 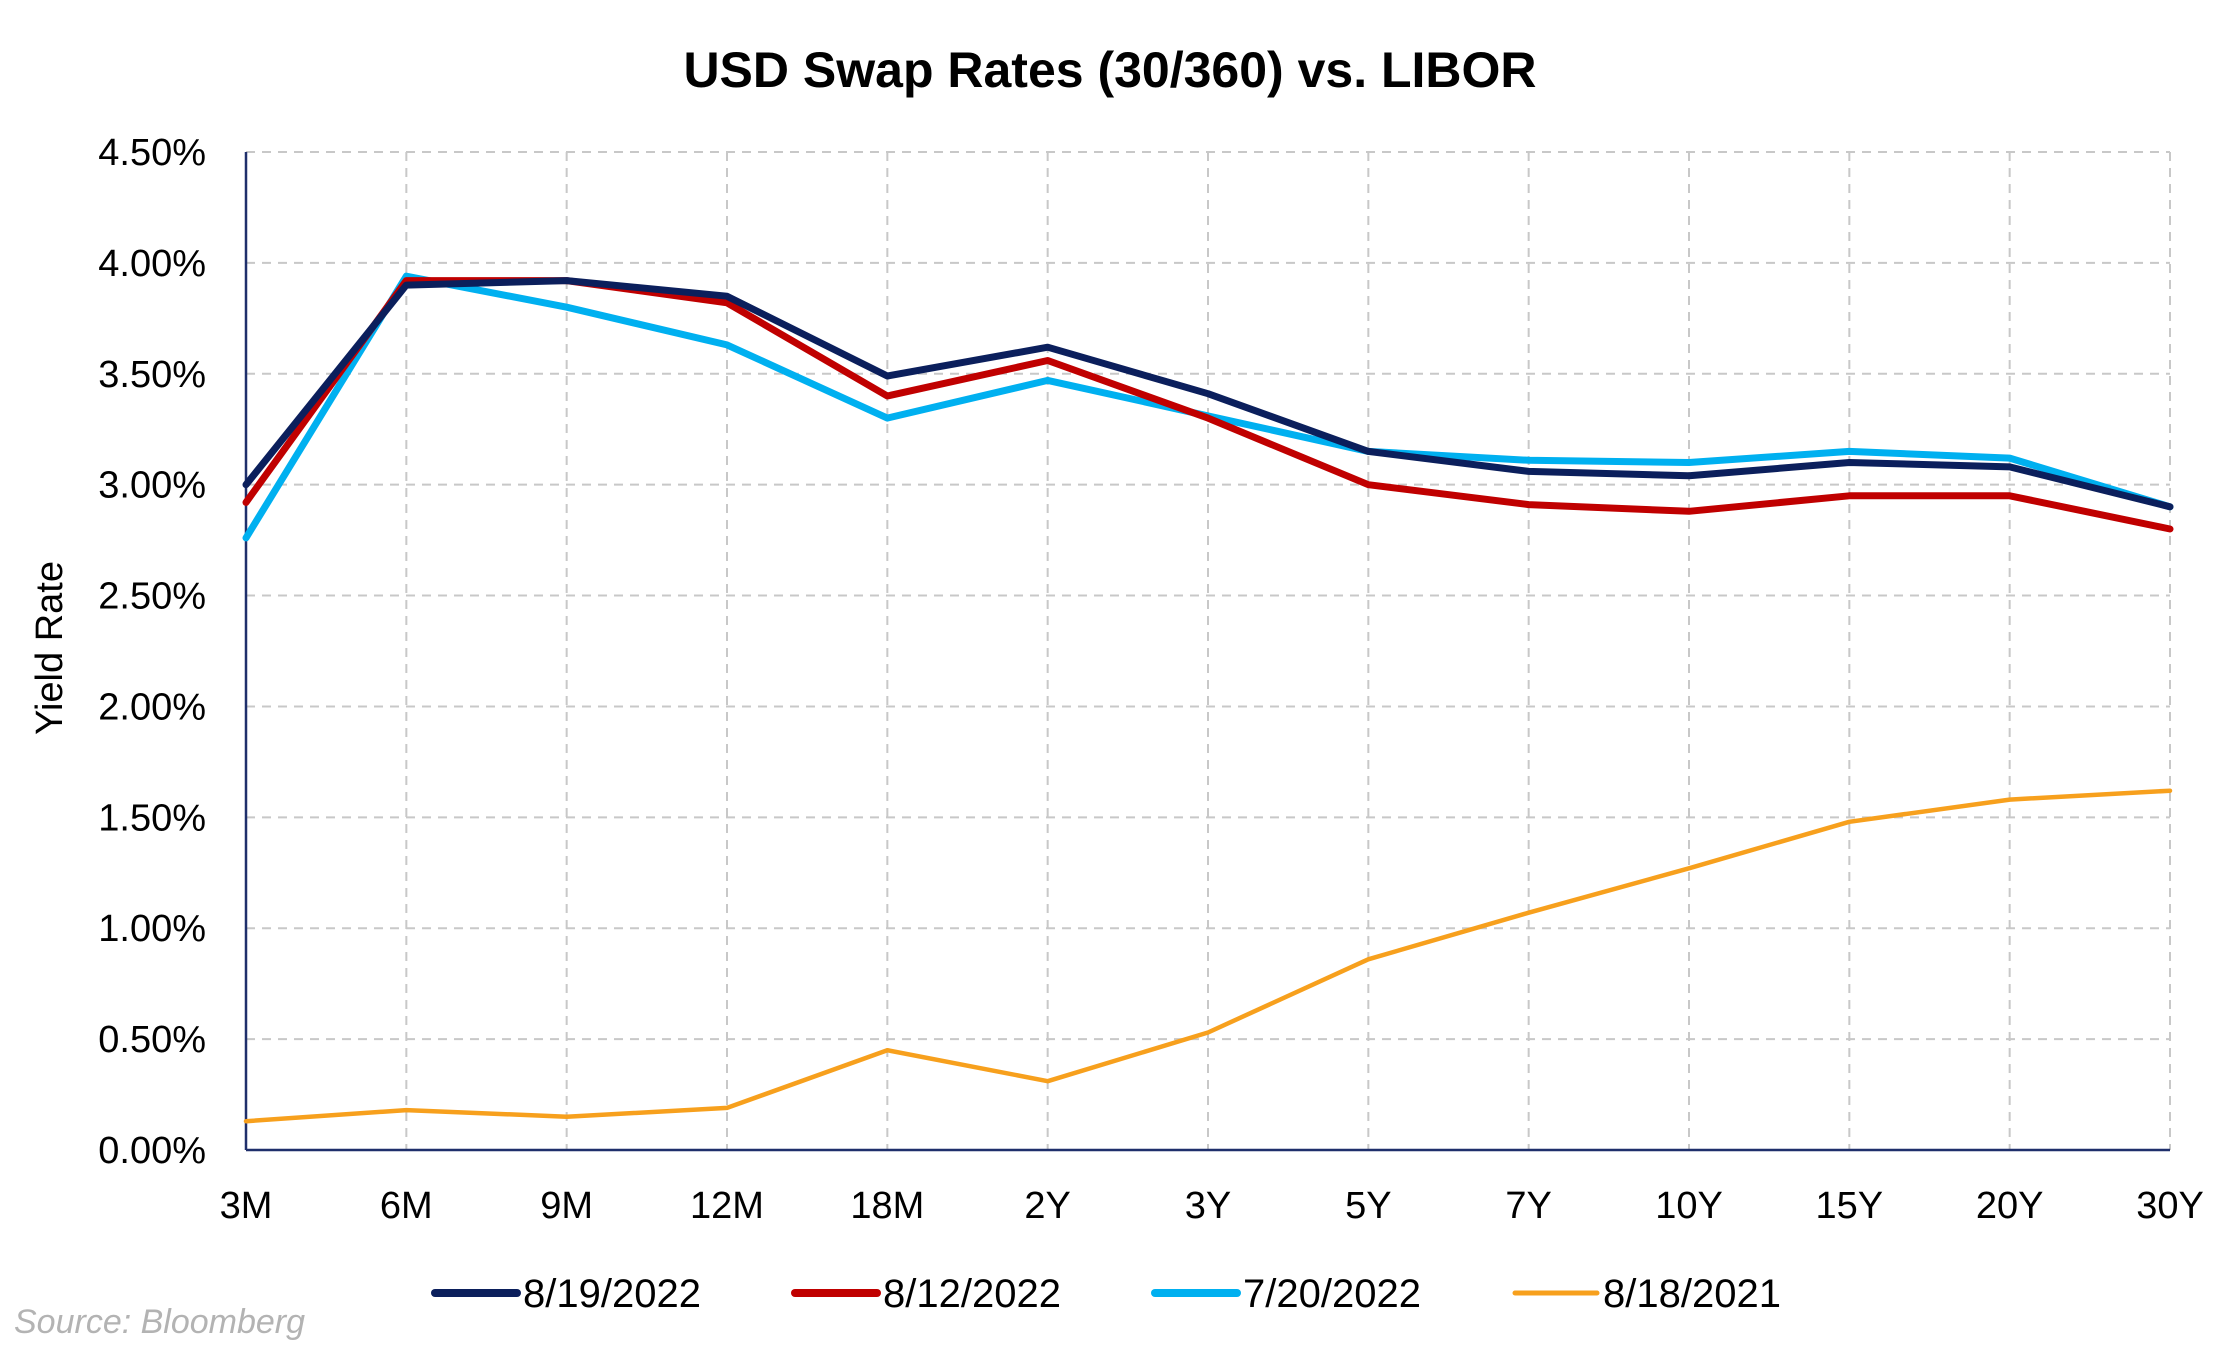 What do you see at coordinates (1528, 1206) in the screenshot?
I see `x-tick-label: 7Y` at bounding box center [1528, 1206].